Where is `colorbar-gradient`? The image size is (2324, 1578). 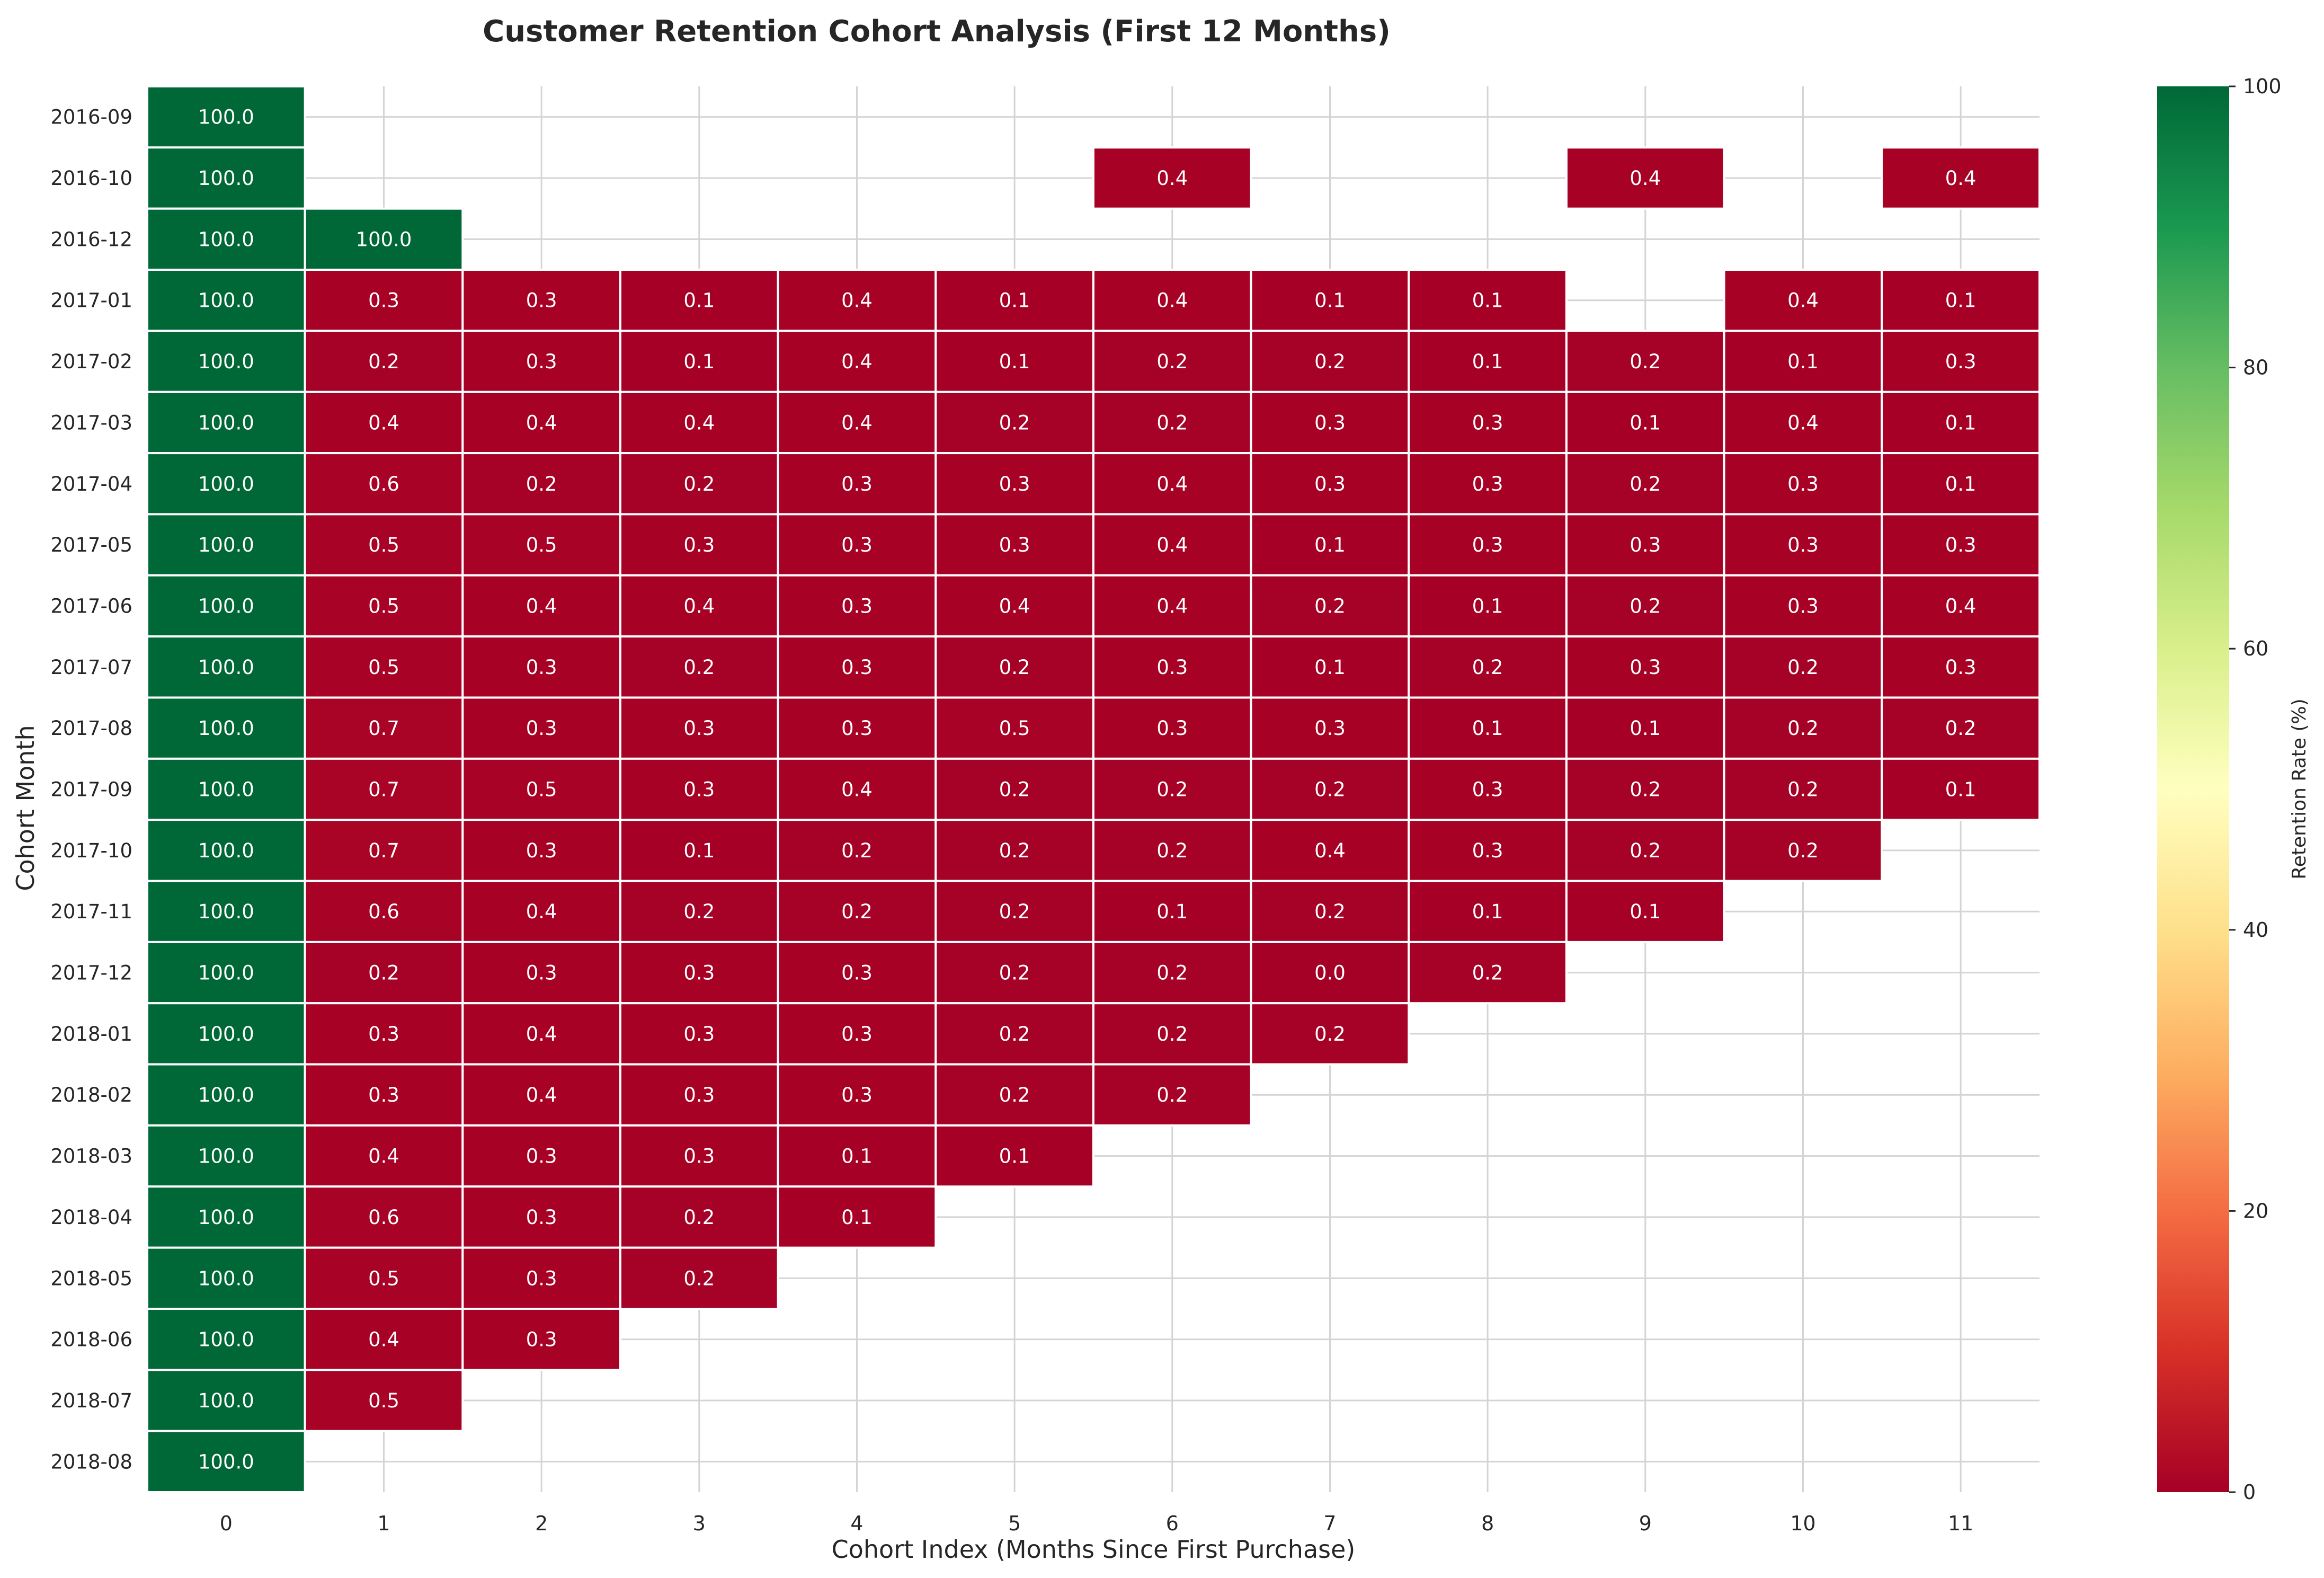 colorbar-gradient is located at coordinates (2193, 789).